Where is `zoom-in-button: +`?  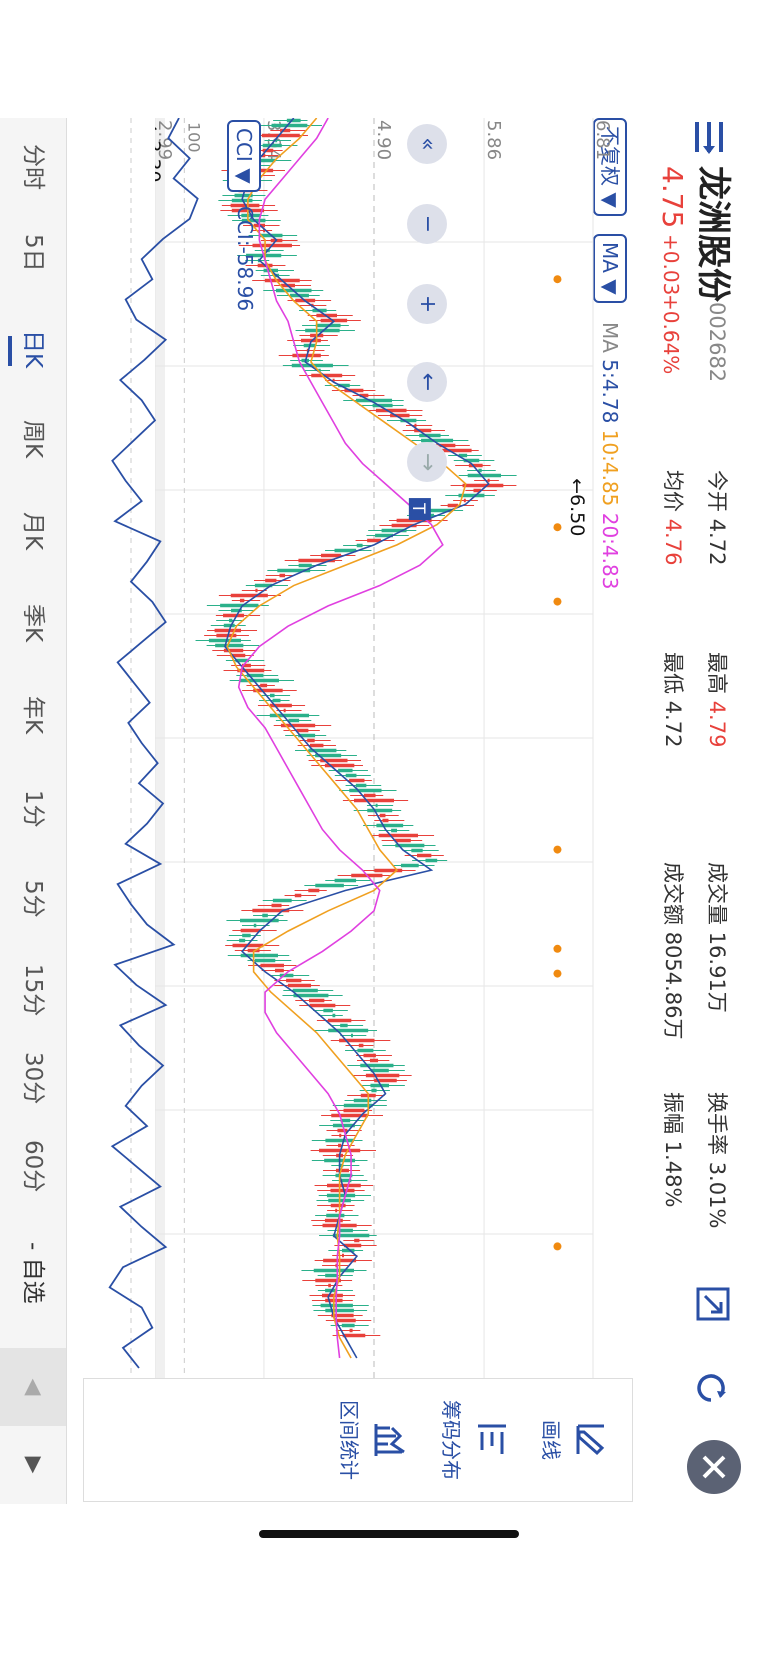 zoom-in-button: + is located at coordinates (427, 304).